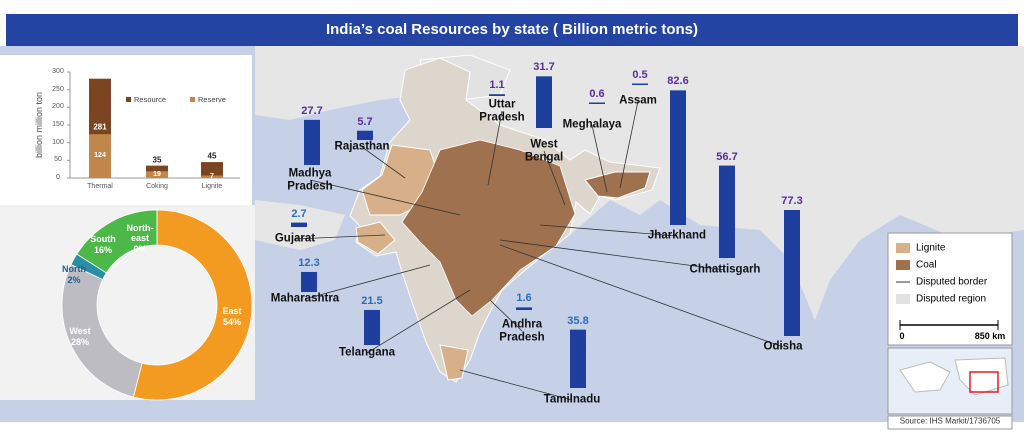 This screenshot has height=445, width=1024. I want to click on slice-name: South, so click(103, 239).